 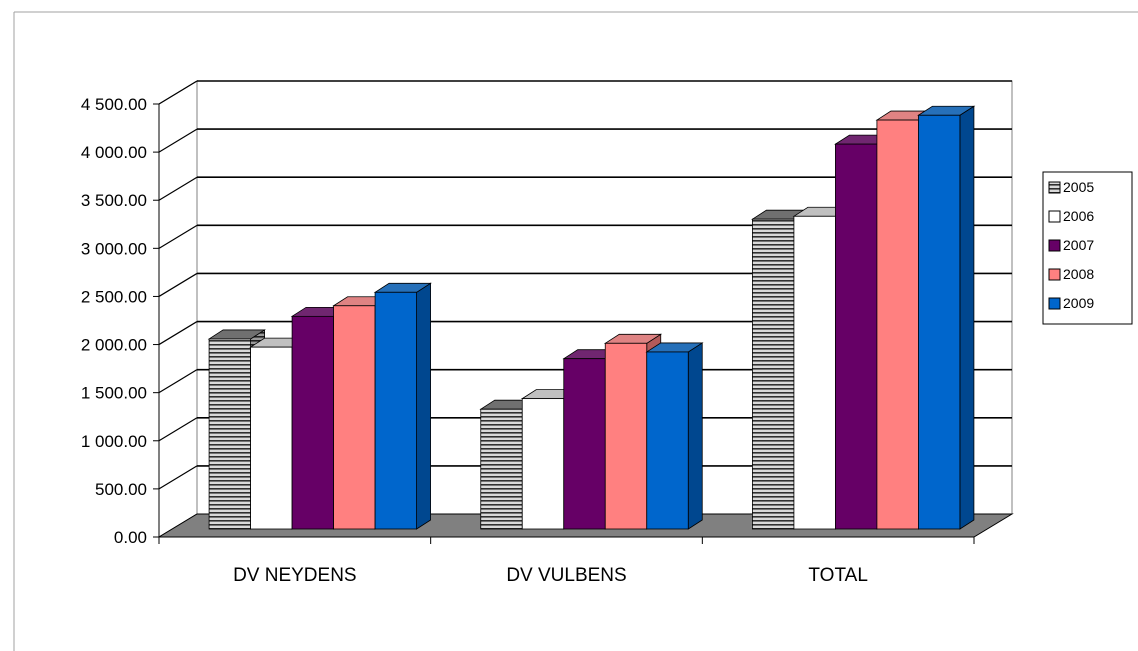 I want to click on y-tick-label: 0.00, so click(x=130, y=537).